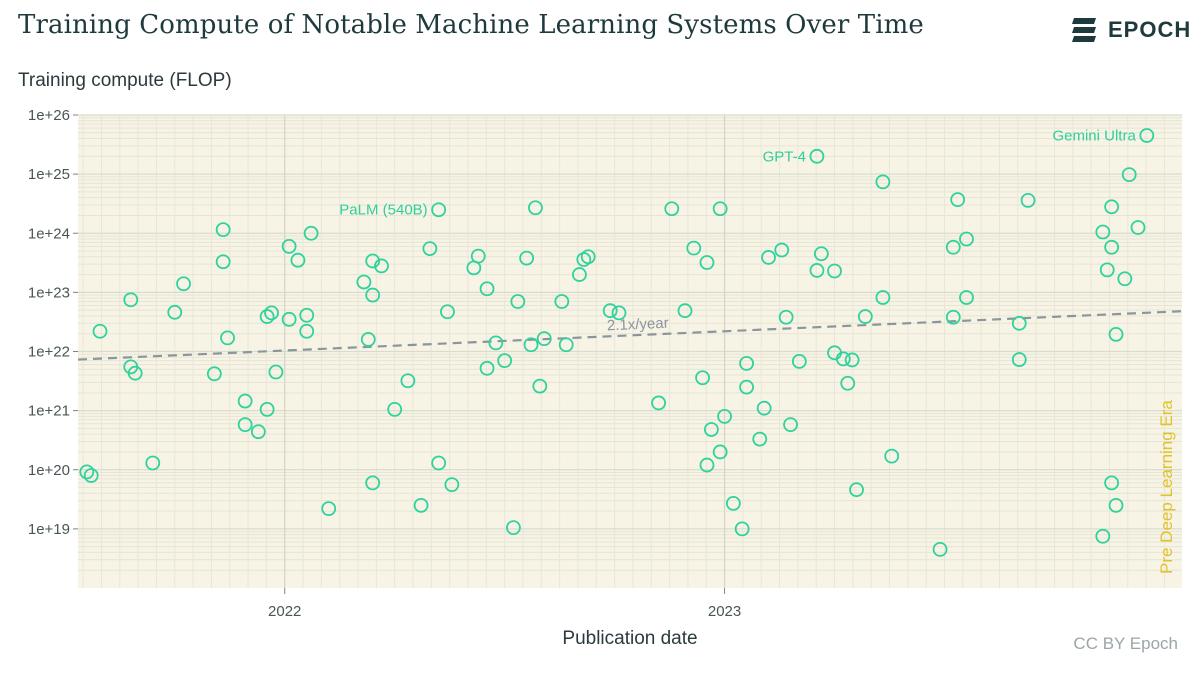 The width and height of the screenshot is (1200, 673). I want to click on y-tick-label: 1e+20, so click(49, 470).